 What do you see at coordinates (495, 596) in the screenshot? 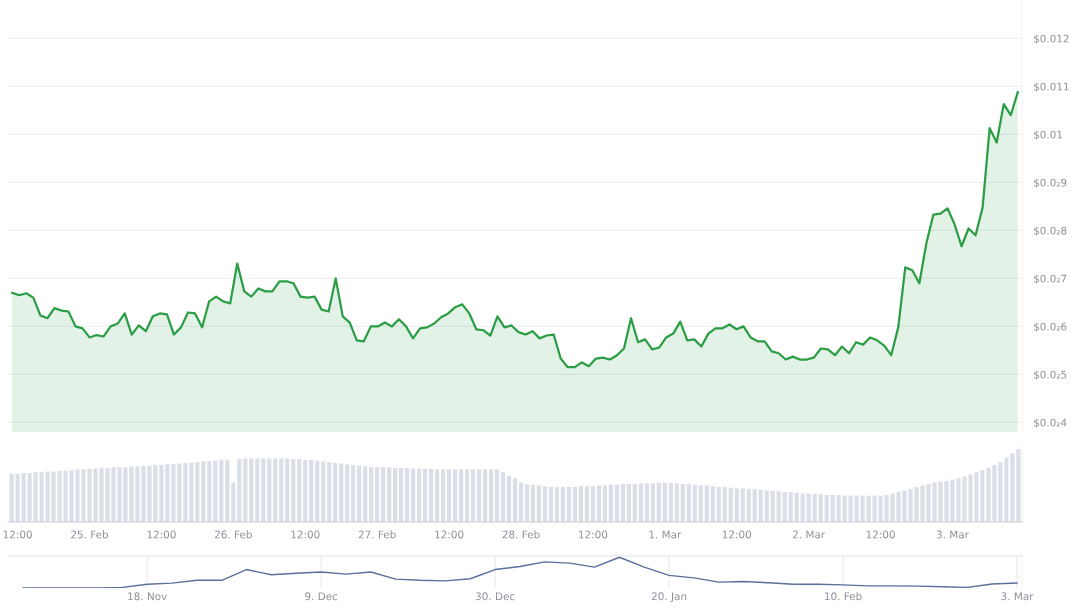
I see `x-tick-label: 30. Dec` at bounding box center [495, 596].